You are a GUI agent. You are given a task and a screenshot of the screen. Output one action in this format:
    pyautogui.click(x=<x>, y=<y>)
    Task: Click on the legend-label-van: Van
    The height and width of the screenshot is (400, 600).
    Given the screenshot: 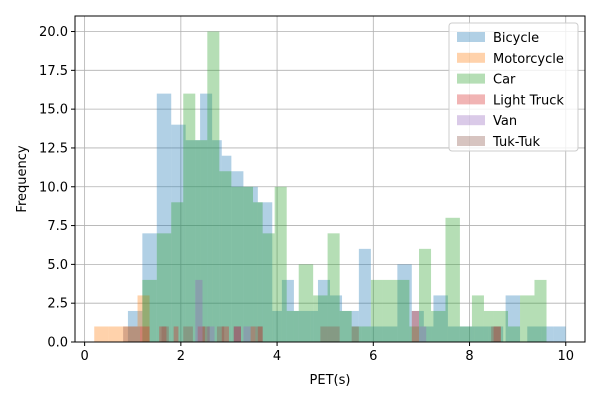 What is the action you would take?
    pyautogui.click(x=505, y=121)
    